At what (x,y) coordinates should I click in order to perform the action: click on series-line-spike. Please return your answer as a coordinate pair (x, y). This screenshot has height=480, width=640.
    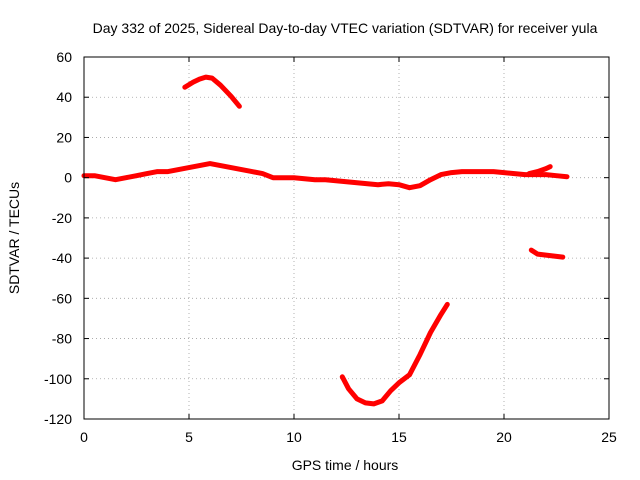
    Looking at the image, I should click on (539, 170).